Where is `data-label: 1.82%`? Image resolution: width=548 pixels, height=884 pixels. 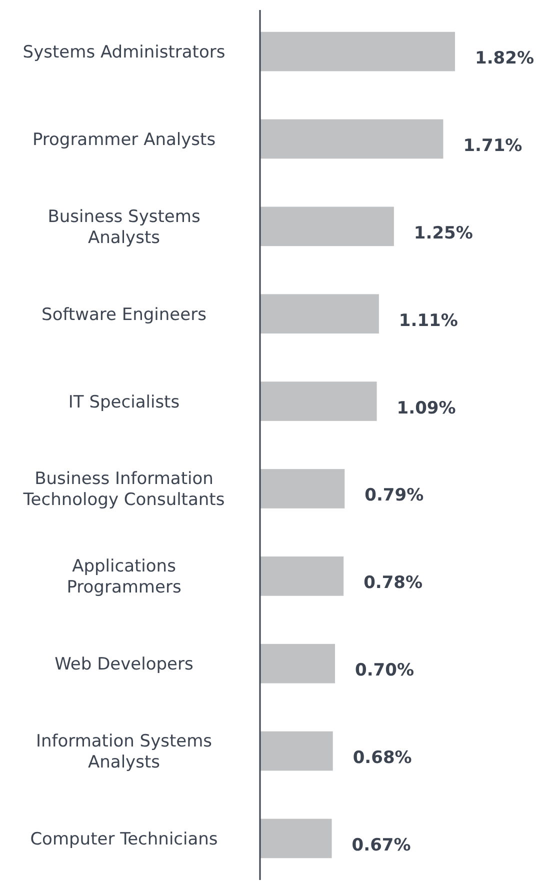
data-label: 1.82% is located at coordinates (504, 58).